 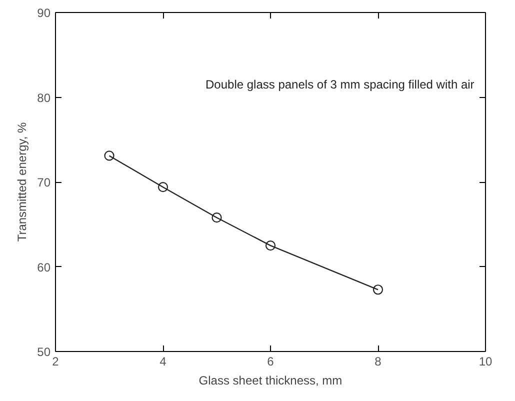 What do you see at coordinates (44, 97) in the screenshot?
I see `y-tick-label: 80` at bounding box center [44, 97].